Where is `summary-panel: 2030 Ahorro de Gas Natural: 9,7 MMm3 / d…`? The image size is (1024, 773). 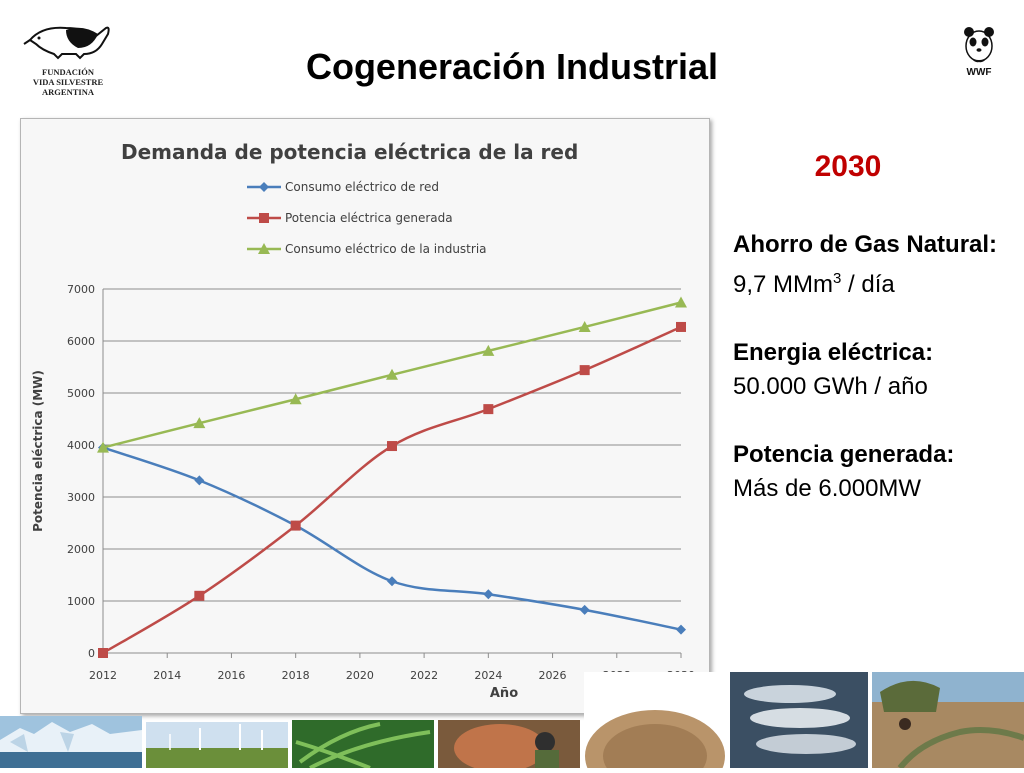
summary-panel: 2030 Ahorro de Gas Natural: 9,7 MMm3 / d… is located at coordinates (873, 345).